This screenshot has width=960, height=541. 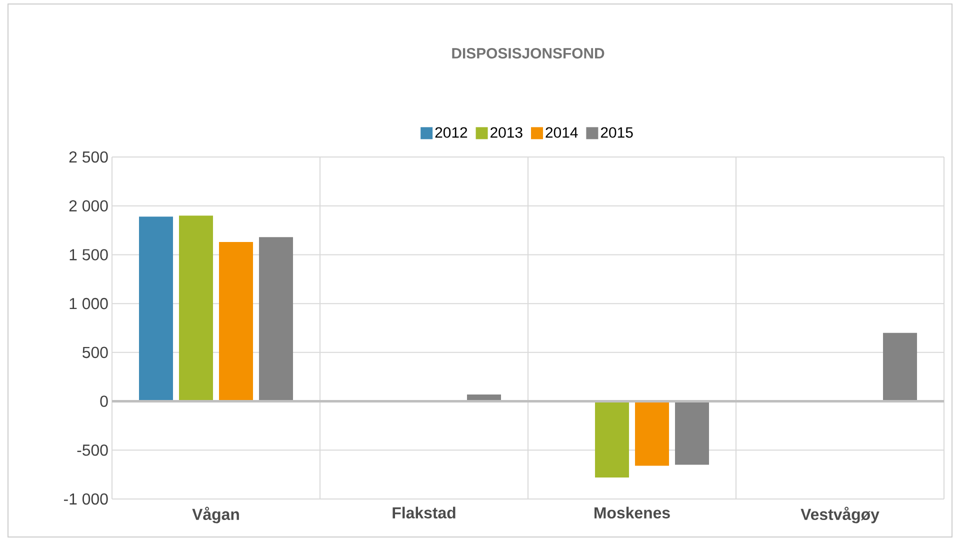 What do you see at coordinates (88, 206) in the screenshot?
I see `y-tick-label: 2 000` at bounding box center [88, 206].